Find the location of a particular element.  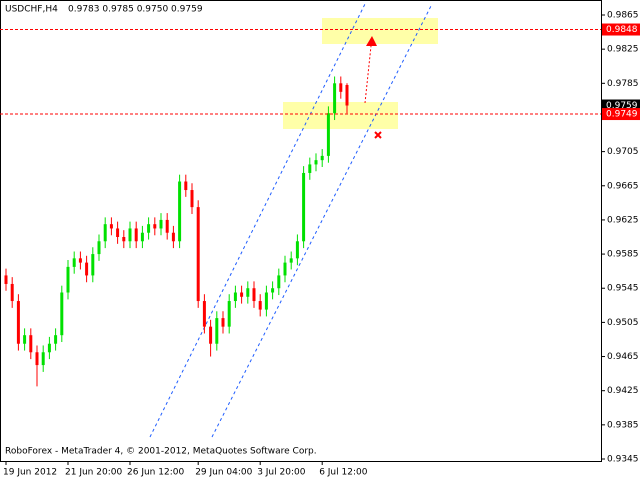

chart-subtitle: 0.9783 0.9785 0.9750 0.9759 is located at coordinates (135, 10).